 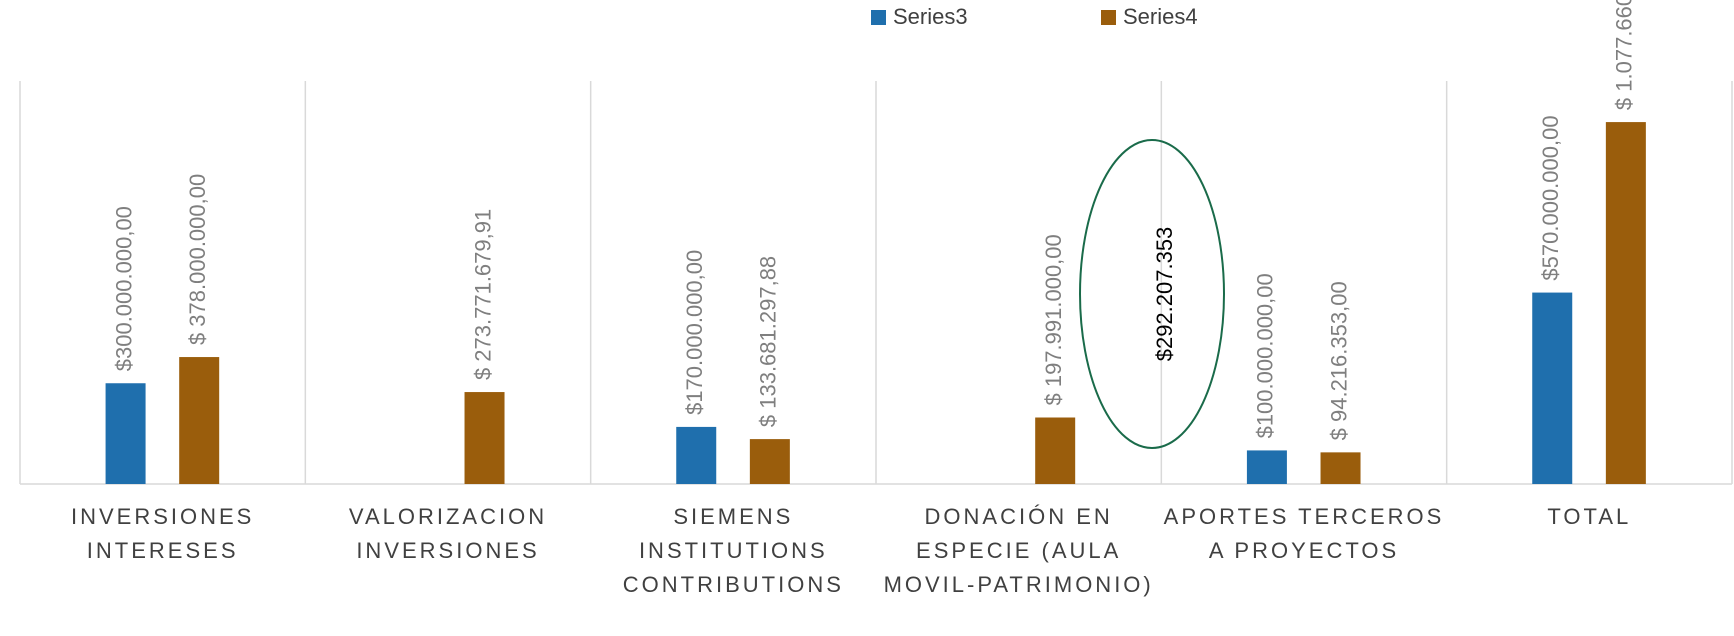 What do you see at coordinates (1550, 197) in the screenshot?
I see `data-label: $570.000.000,00` at bounding box center [1550, 197].